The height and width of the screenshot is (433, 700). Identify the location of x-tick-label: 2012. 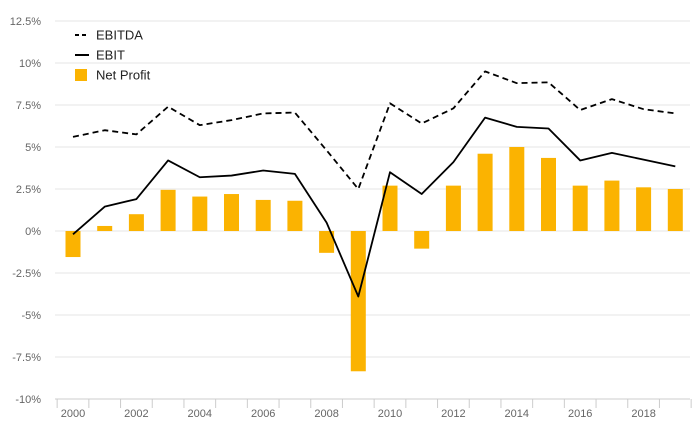
(453, 414).